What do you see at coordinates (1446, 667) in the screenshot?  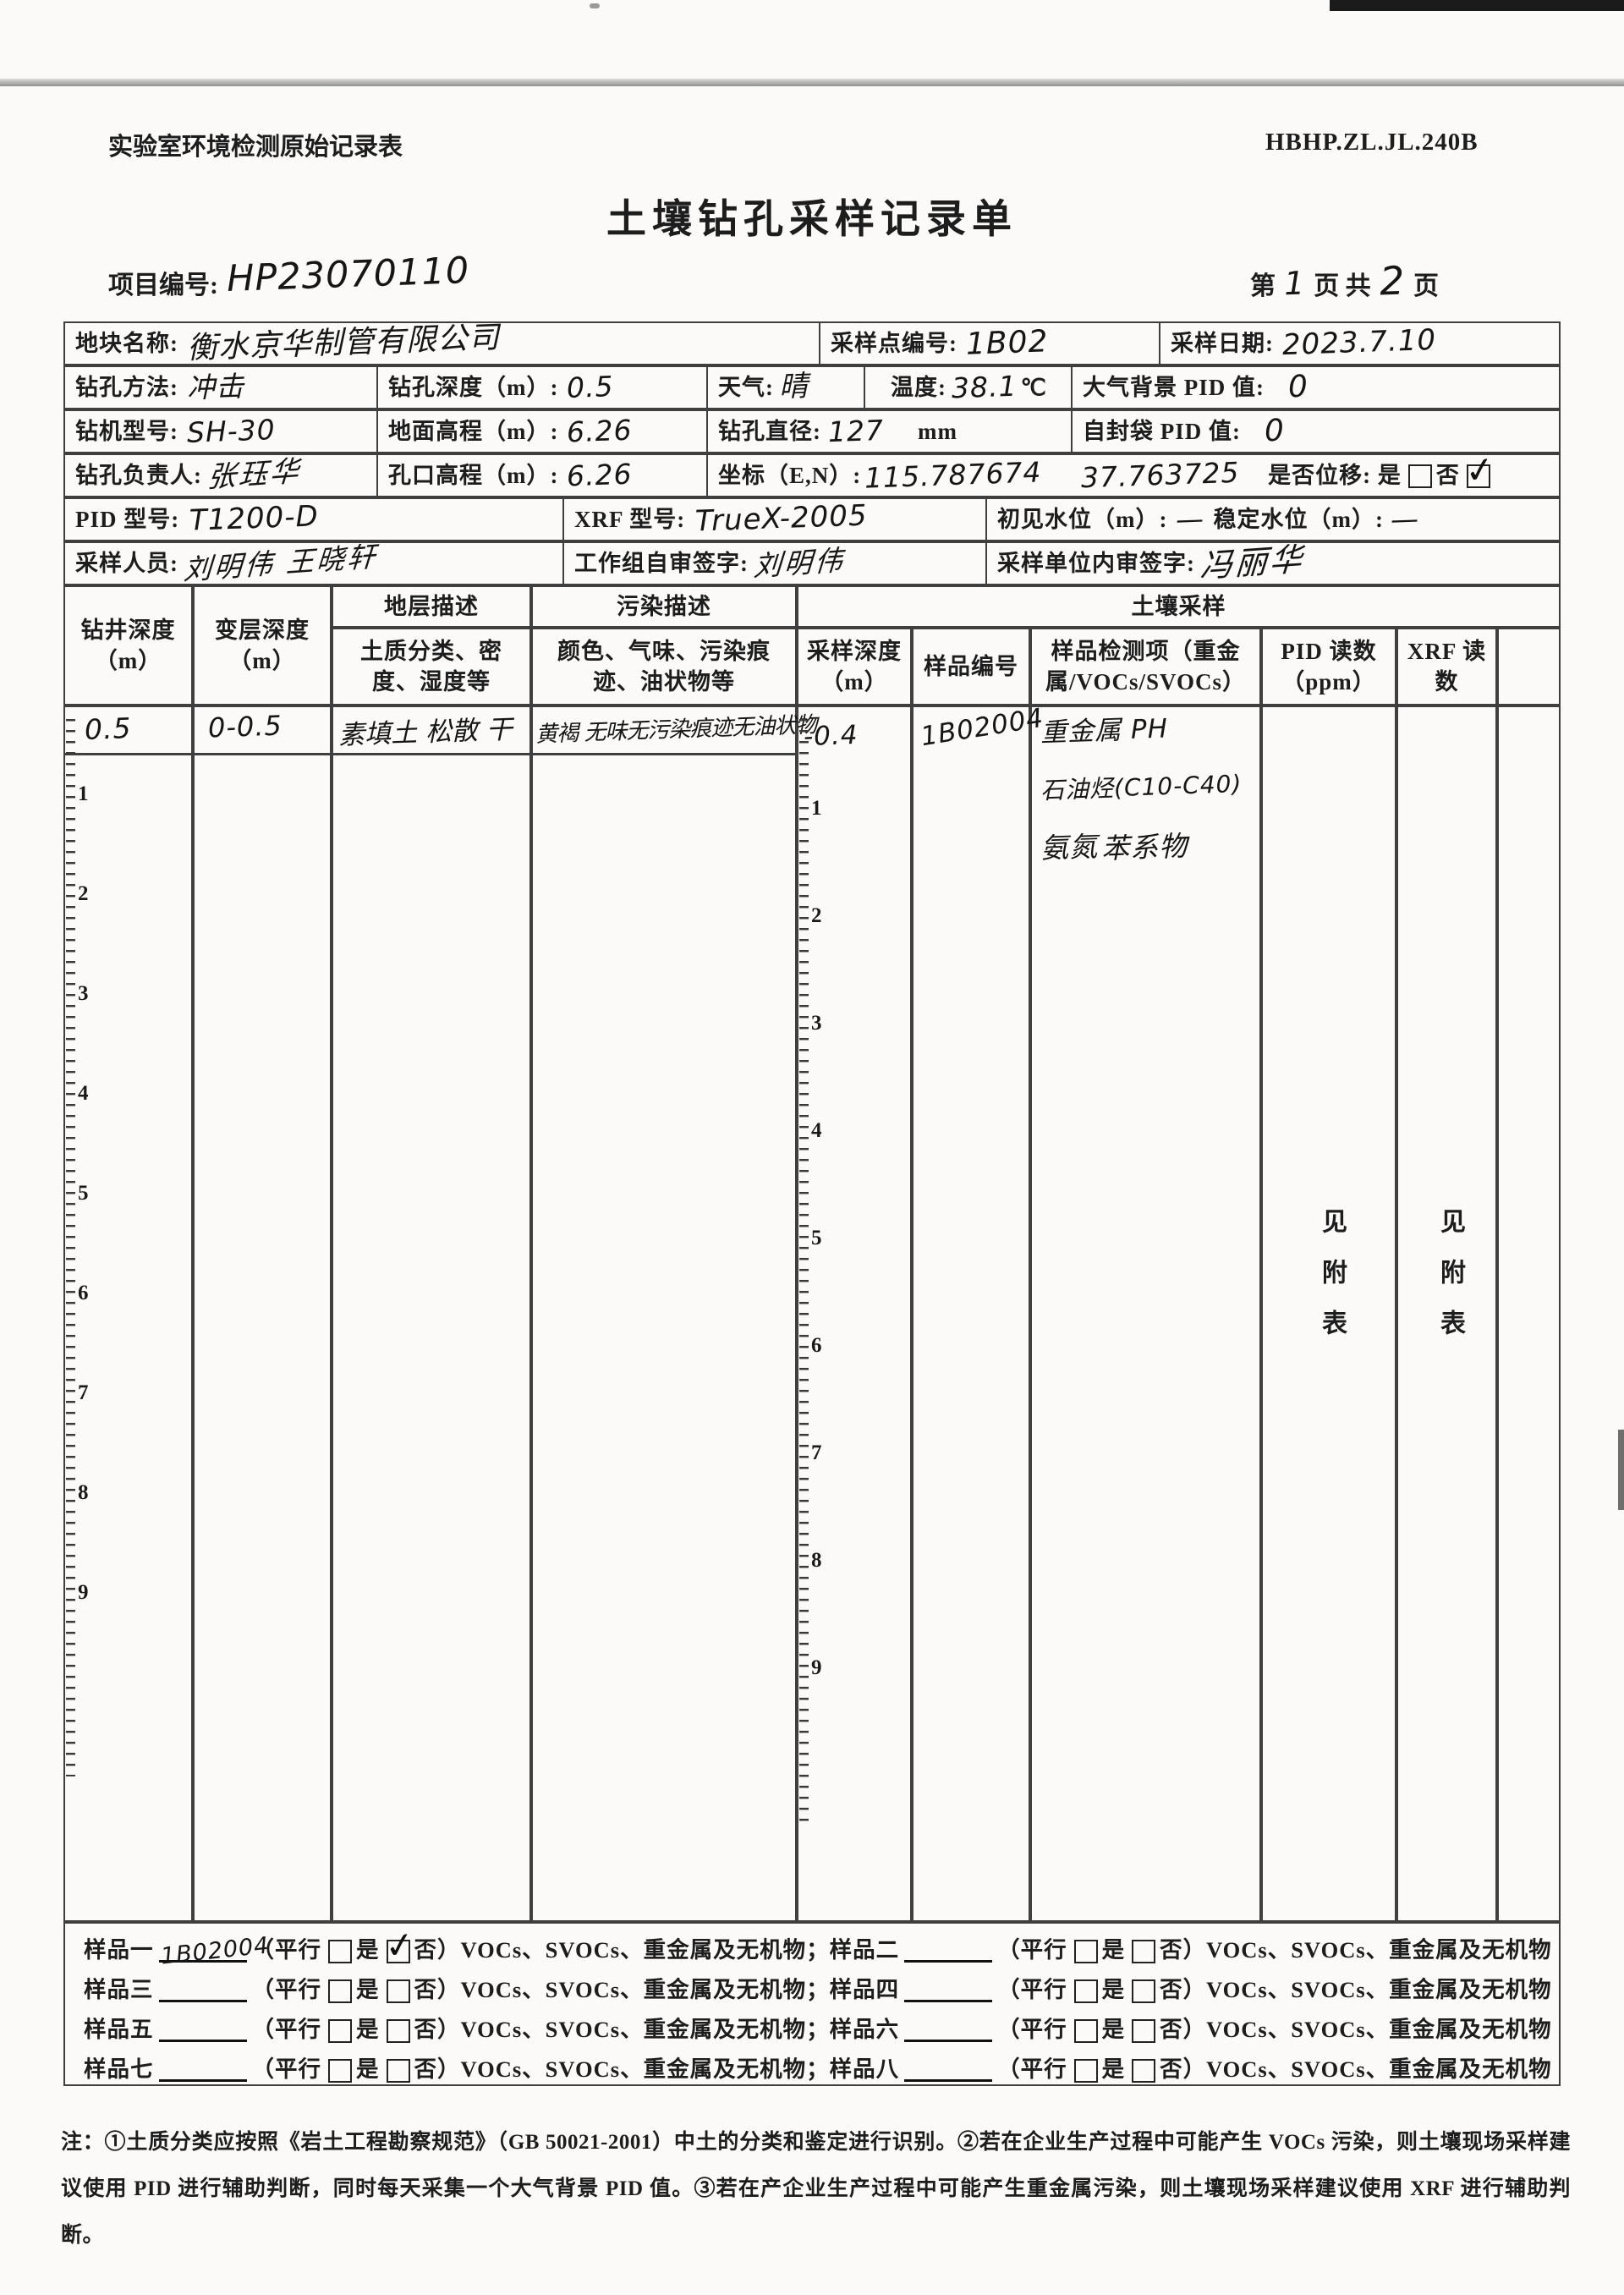 I see `col-header-xrf-reading: XRF 读数` at bounding box center [1446, 667].